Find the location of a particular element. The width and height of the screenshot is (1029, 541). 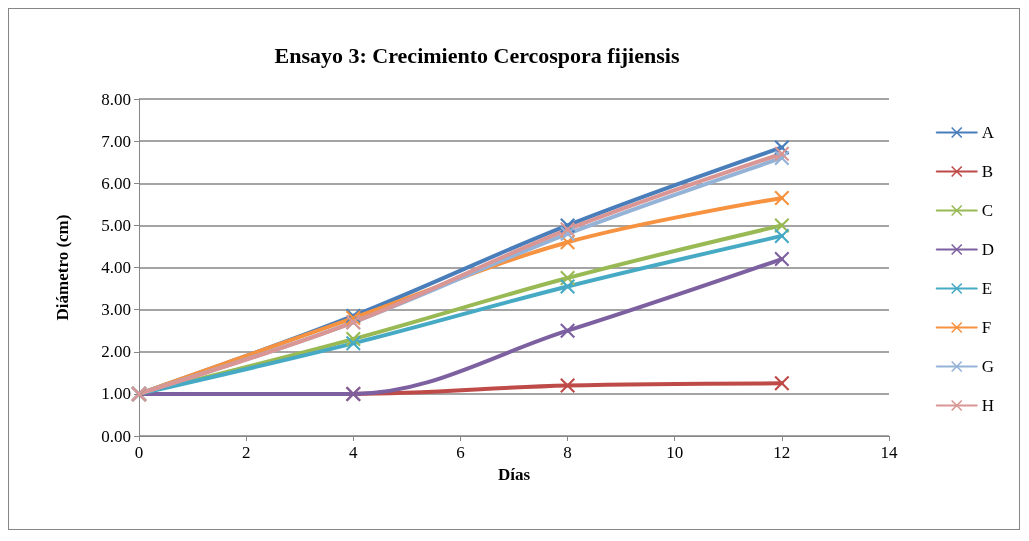

x-tick-label: 12 is located at coordinates (782, 452).